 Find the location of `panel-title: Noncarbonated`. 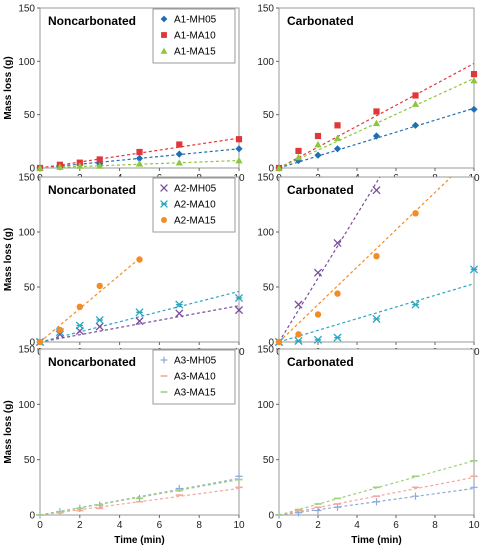

panel-title: Noncarbonated is located at coordinates (92, 190).